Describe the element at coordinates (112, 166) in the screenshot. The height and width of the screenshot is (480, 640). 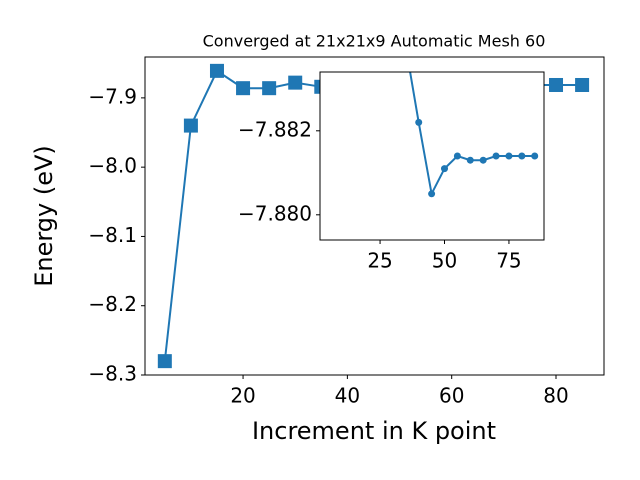
I see `y-tick-label: −8.0` at that location.